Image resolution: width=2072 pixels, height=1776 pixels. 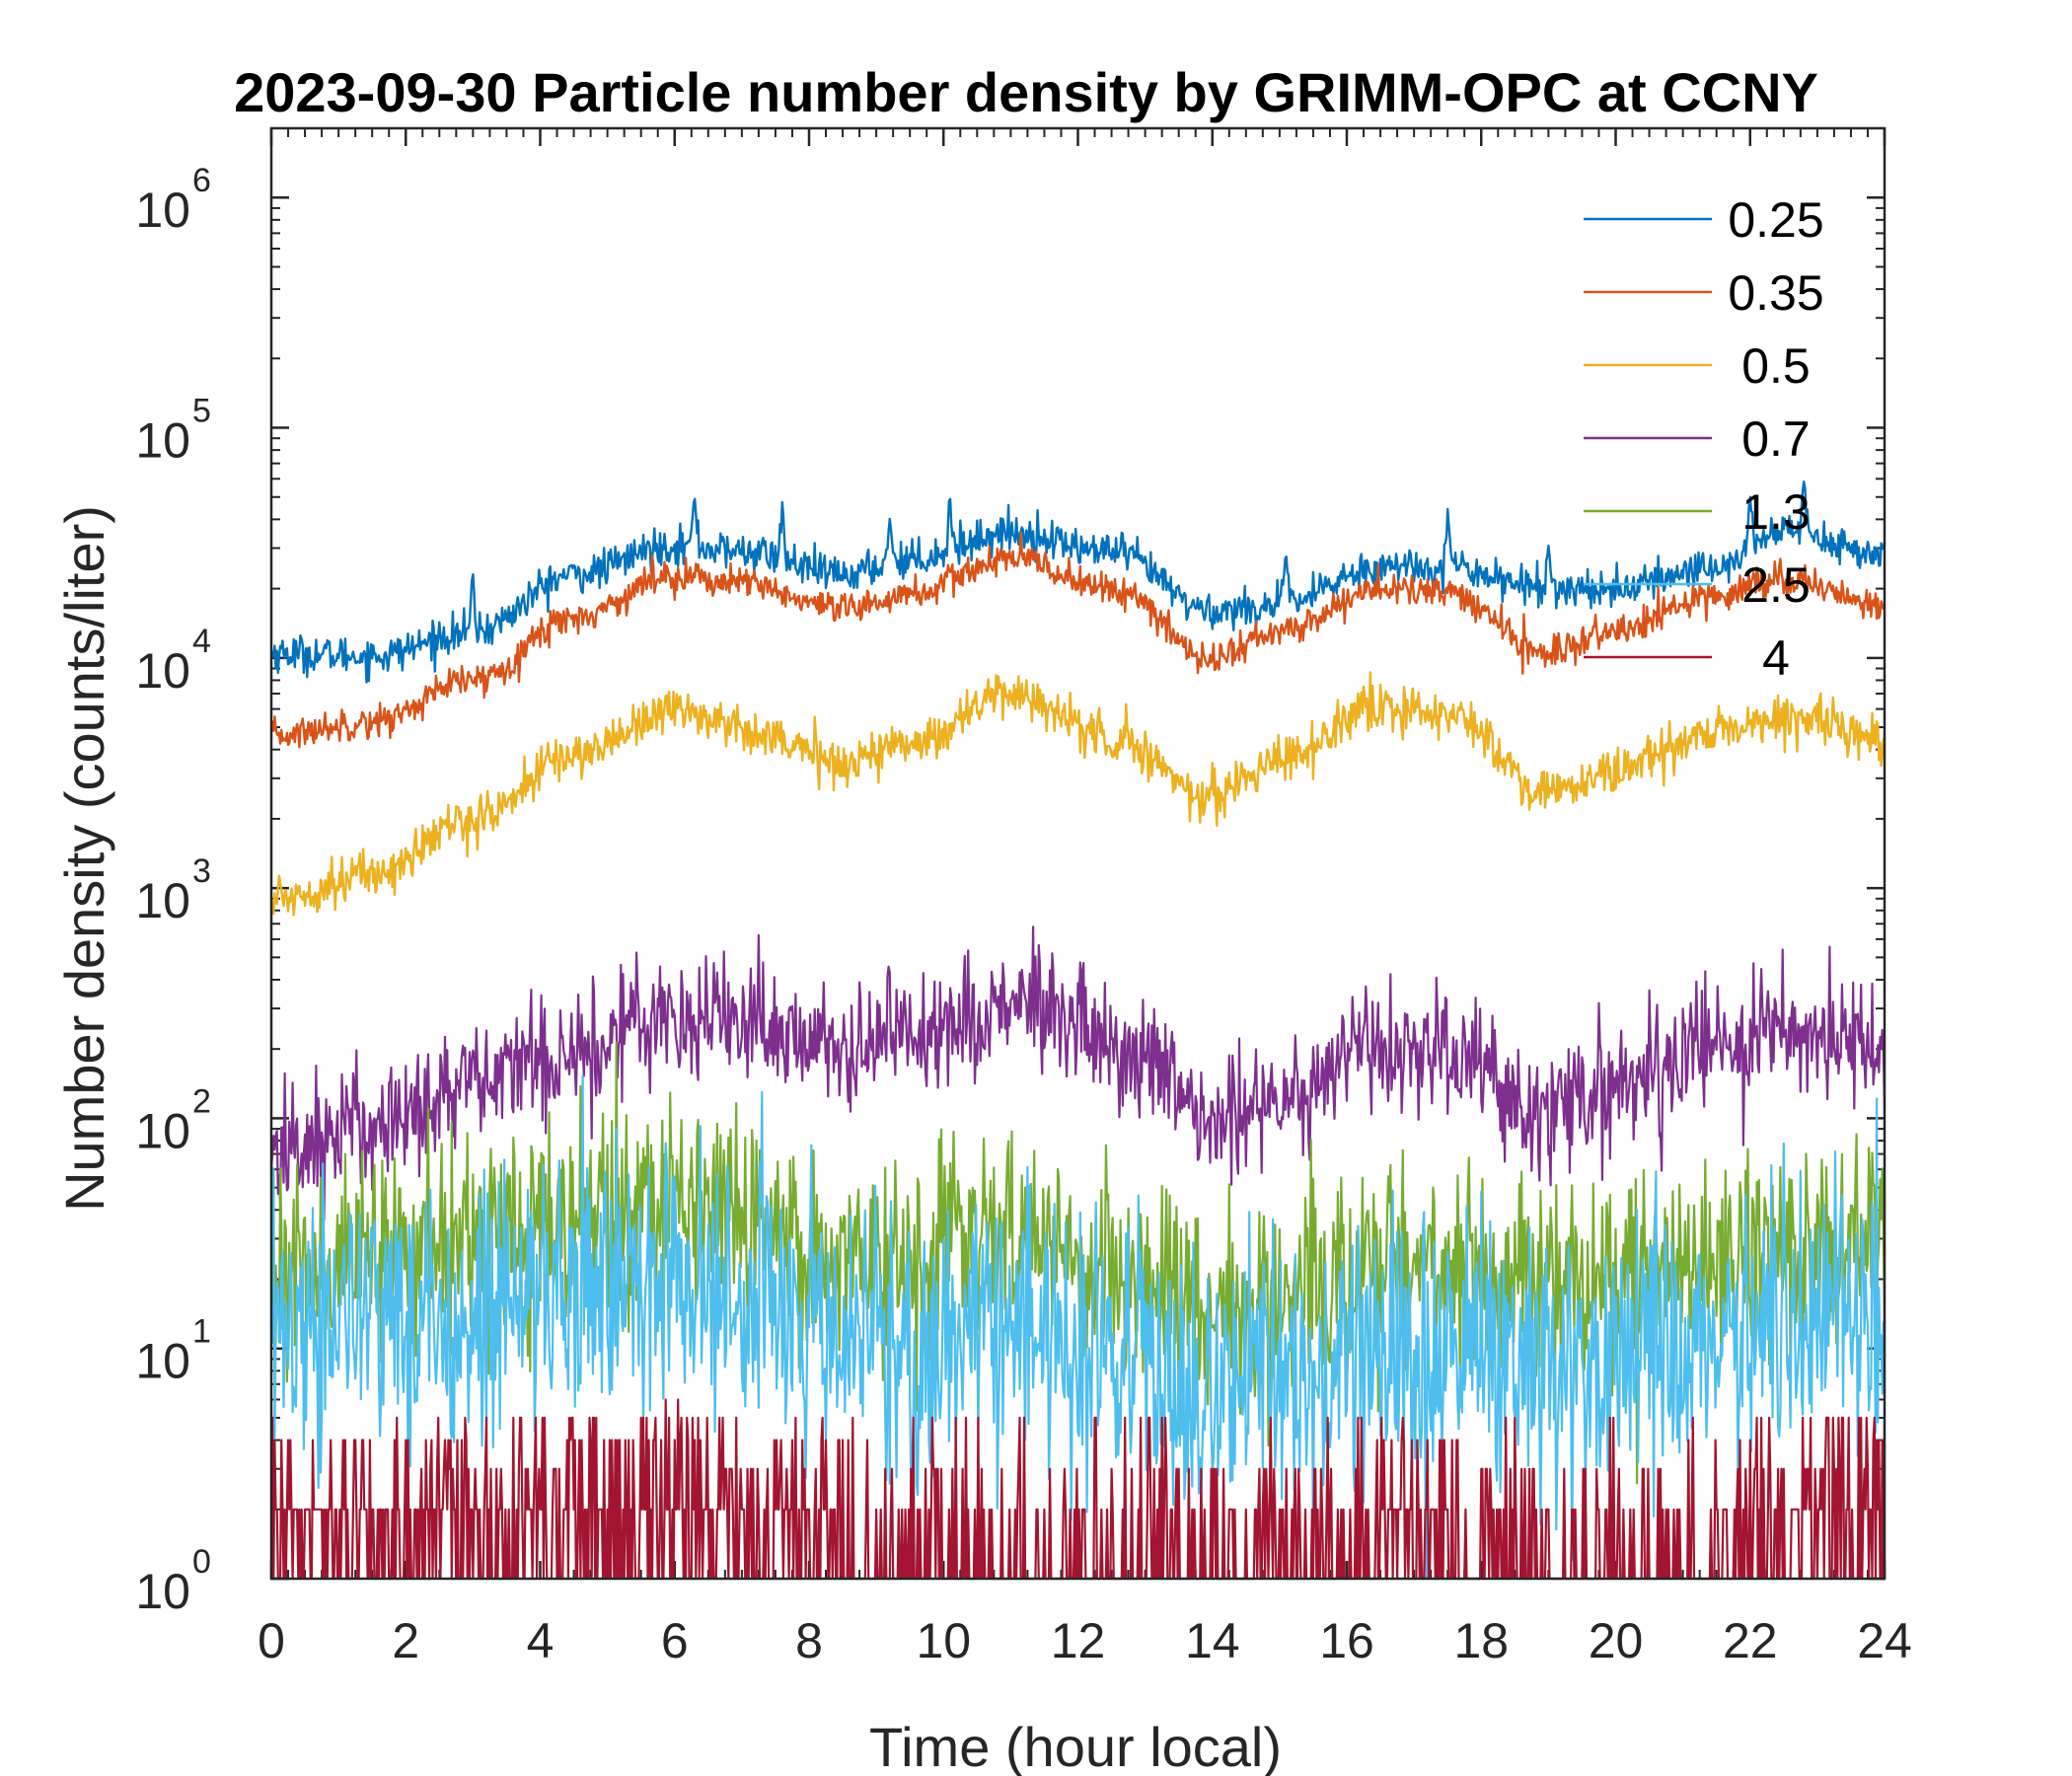 What do you see at coordinates (1704, 220) in the screenshot?
I see `legend-item: 0.25` at bounding box center [1704, 220].